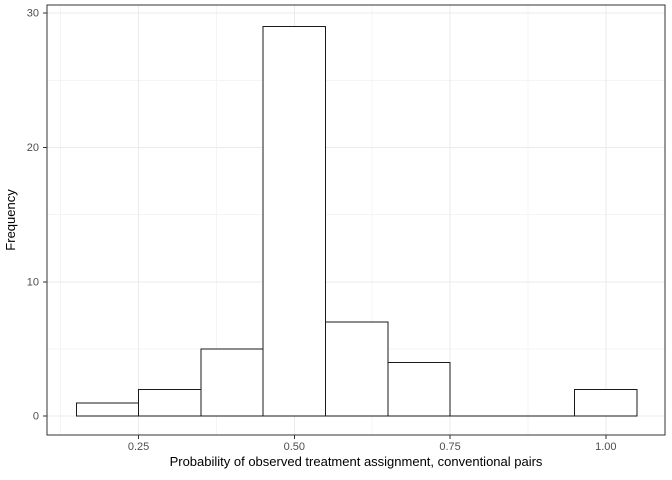 This screenshot has height=480, width=672. Describe the element at coordinates (138, 447) in the screenshot. I see `x-tick-label: 0.25` at that location.